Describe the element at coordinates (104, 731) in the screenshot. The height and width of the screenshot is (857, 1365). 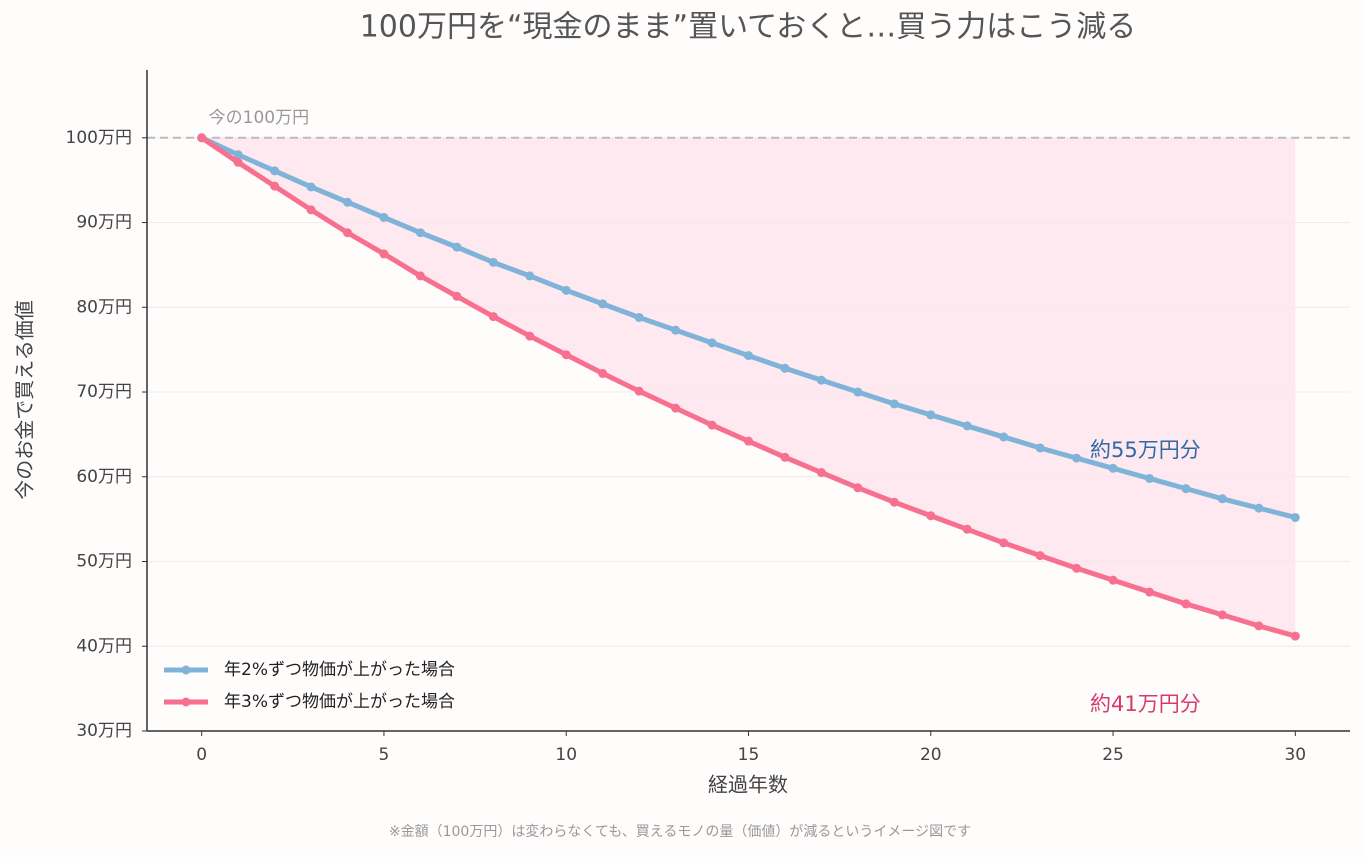
I see `y-tick-label: 30万円` at that location.